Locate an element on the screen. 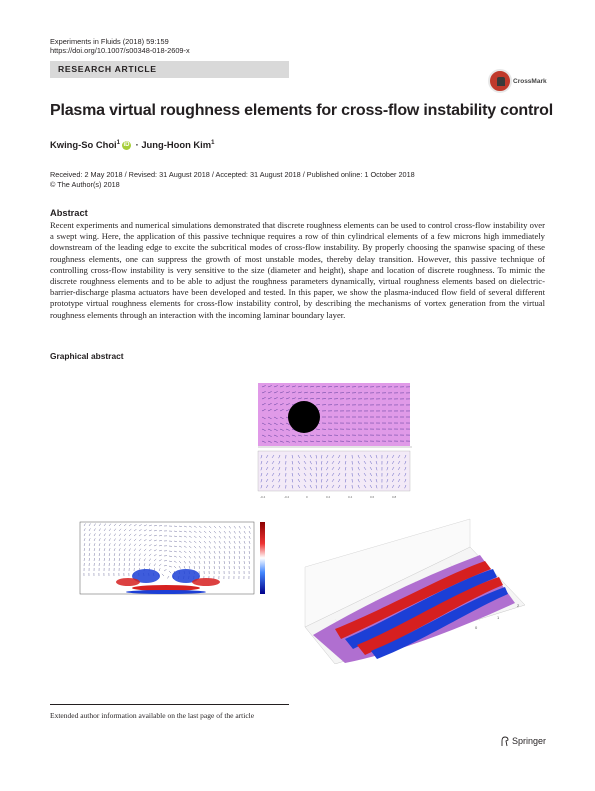 This screenshot has width=595, height=791. author-name: Jung-Hoon Kim is located at coordinates (176, 144).